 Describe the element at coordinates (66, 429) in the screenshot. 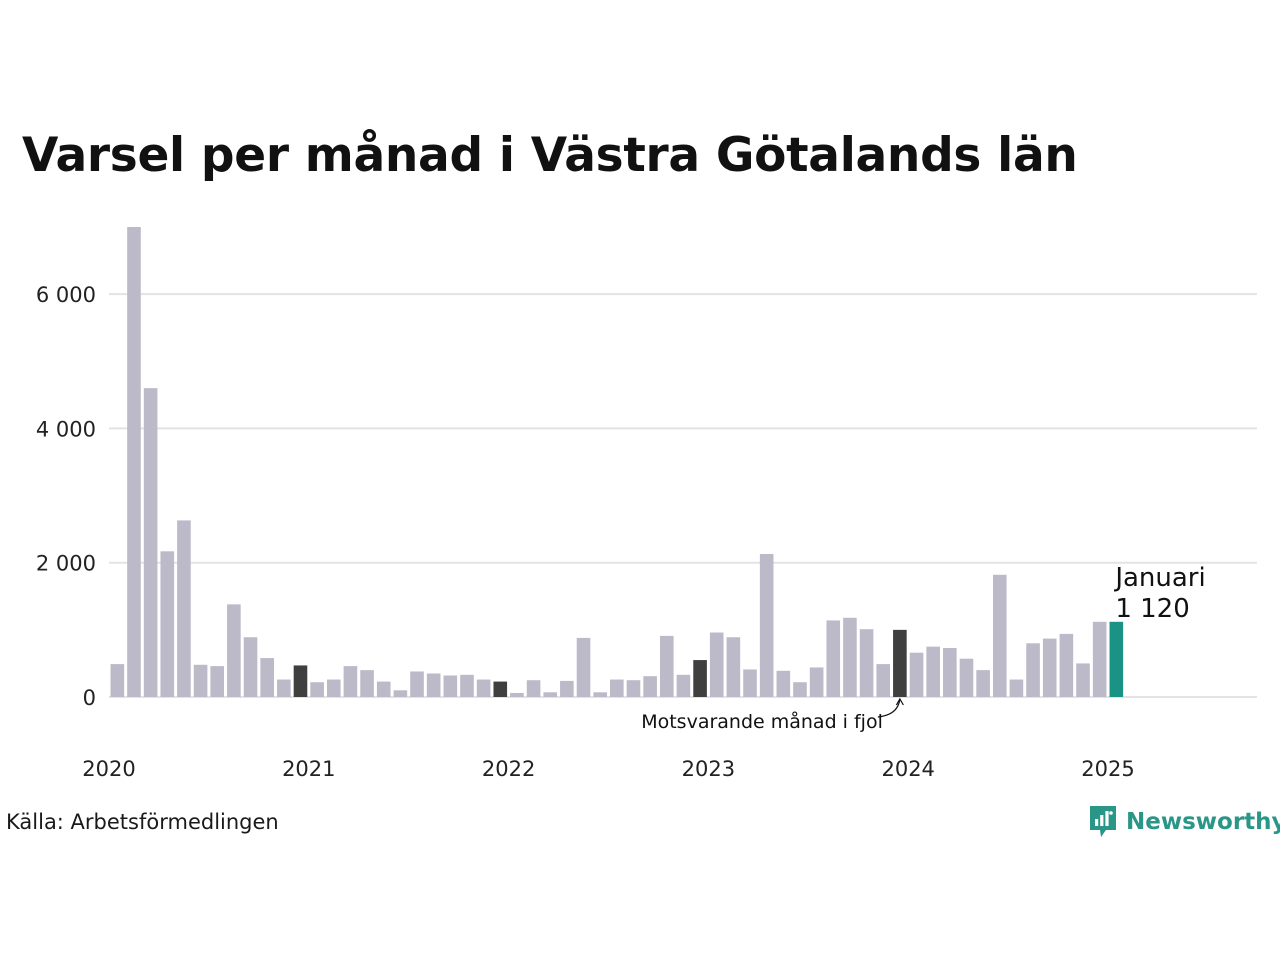

I see `y-tick-label: 4 000` at that location.